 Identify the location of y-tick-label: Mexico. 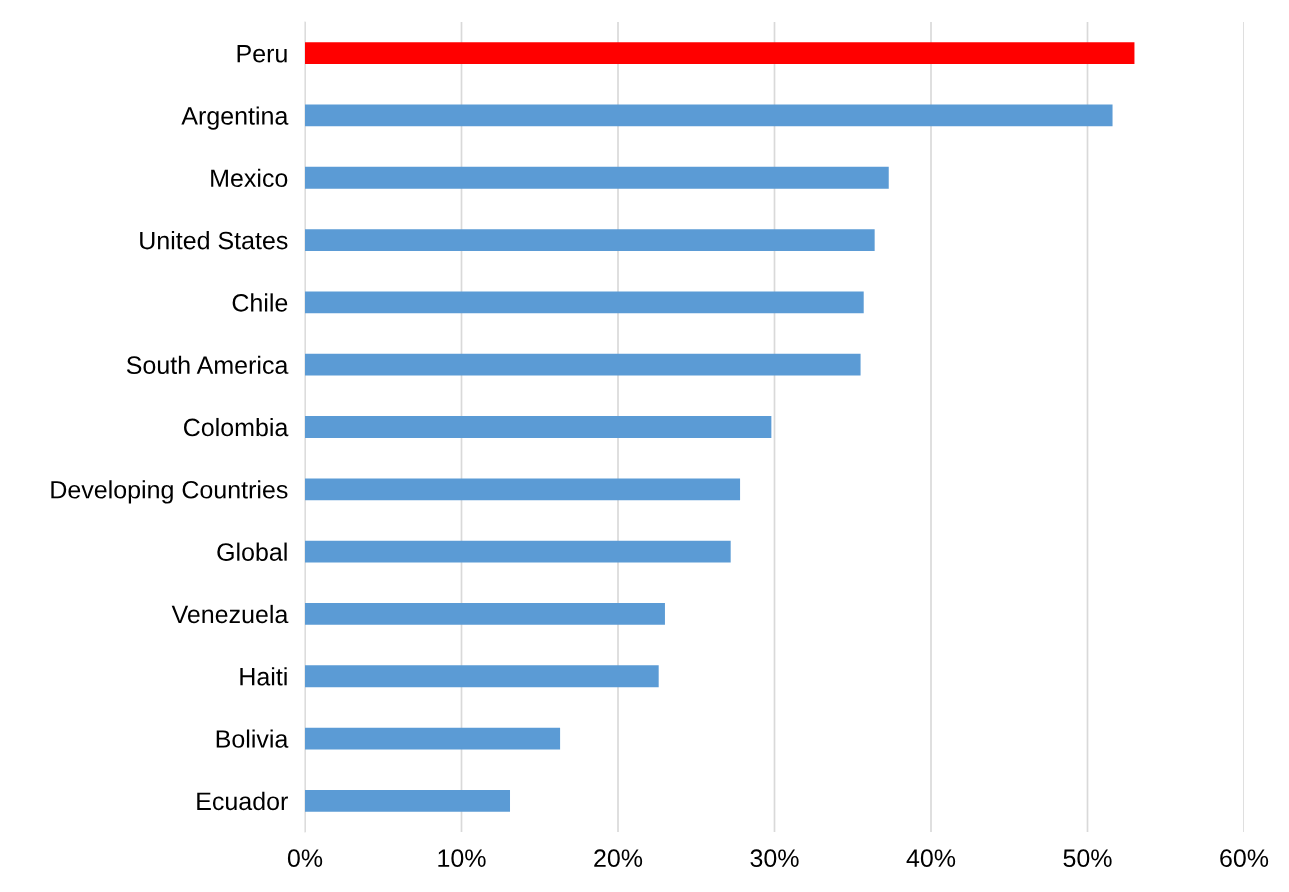
(249, 178).